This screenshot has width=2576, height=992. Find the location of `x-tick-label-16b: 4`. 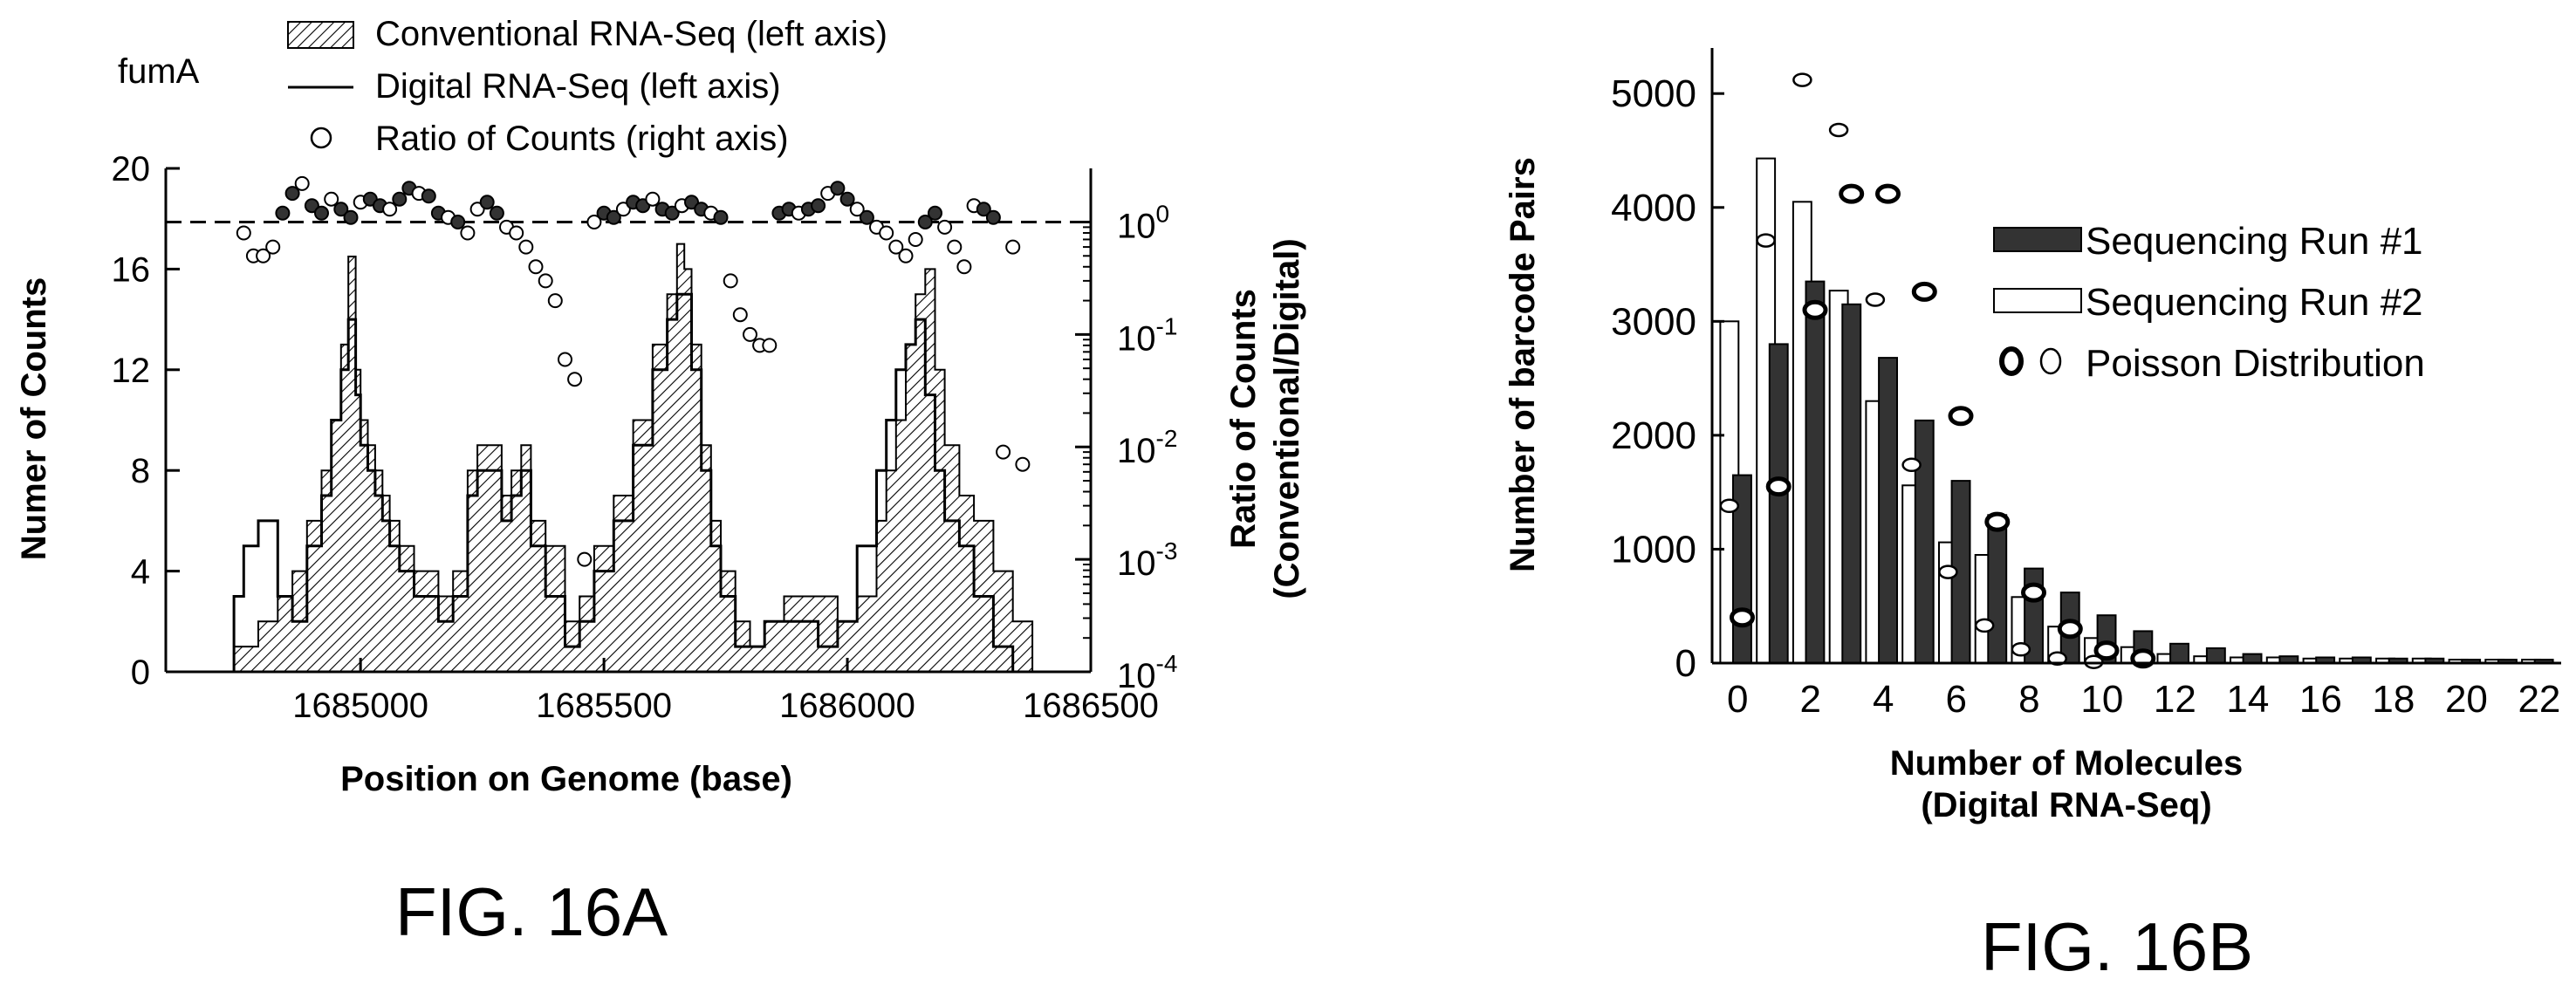

x-tick-label-16b: 4 is located at coordinates (1883, 699).